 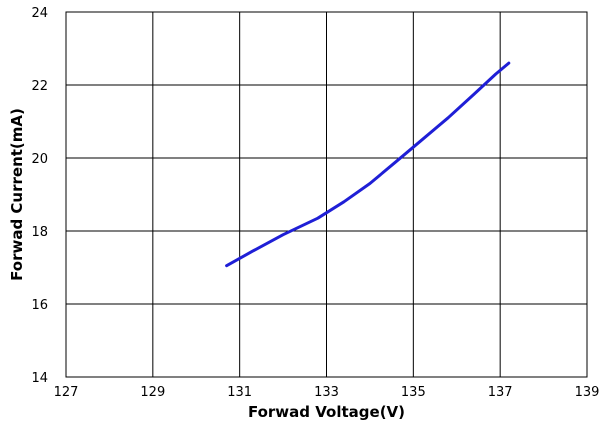 I want to click on x-tick-label: 139, so click(x=587, y=392).